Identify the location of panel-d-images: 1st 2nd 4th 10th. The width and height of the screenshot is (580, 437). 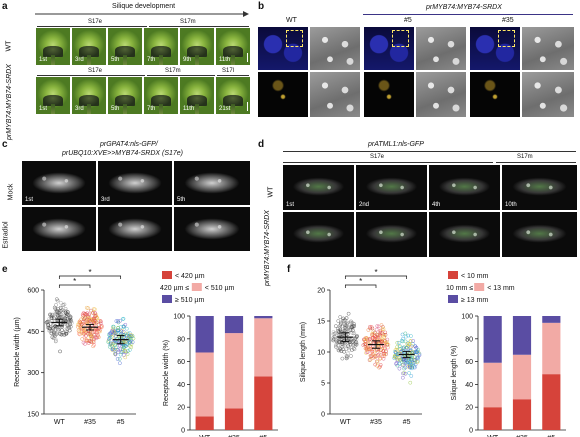
(430, 211).